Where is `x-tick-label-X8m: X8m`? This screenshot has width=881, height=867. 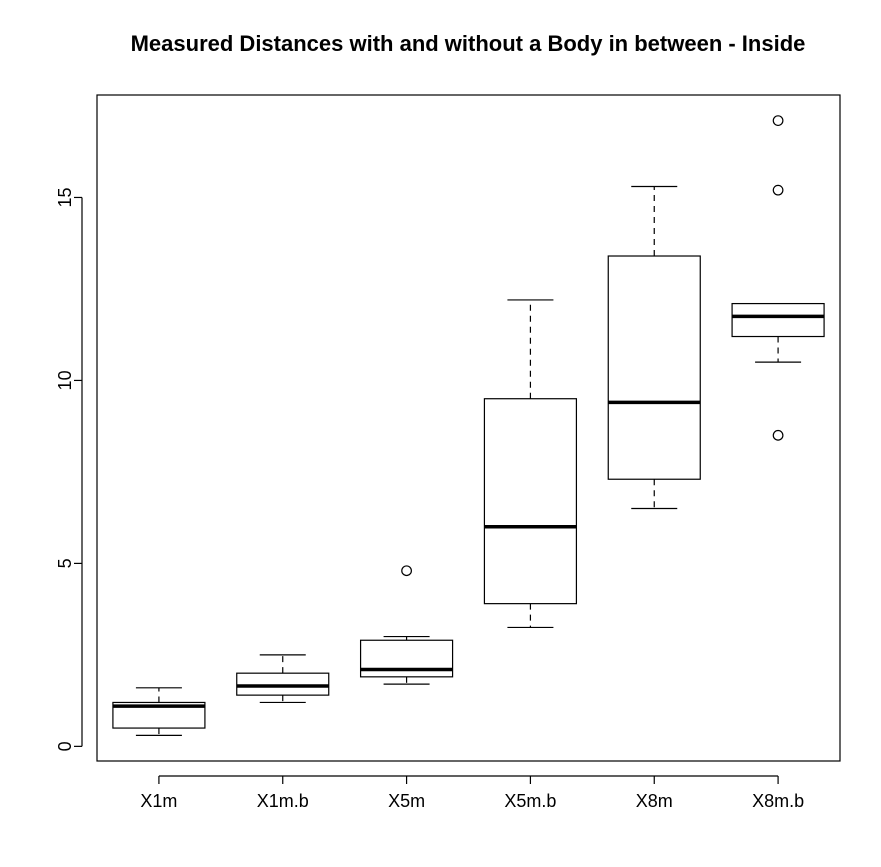 x-tick-label-X8m: X8m is located at coordinates (654, 801).